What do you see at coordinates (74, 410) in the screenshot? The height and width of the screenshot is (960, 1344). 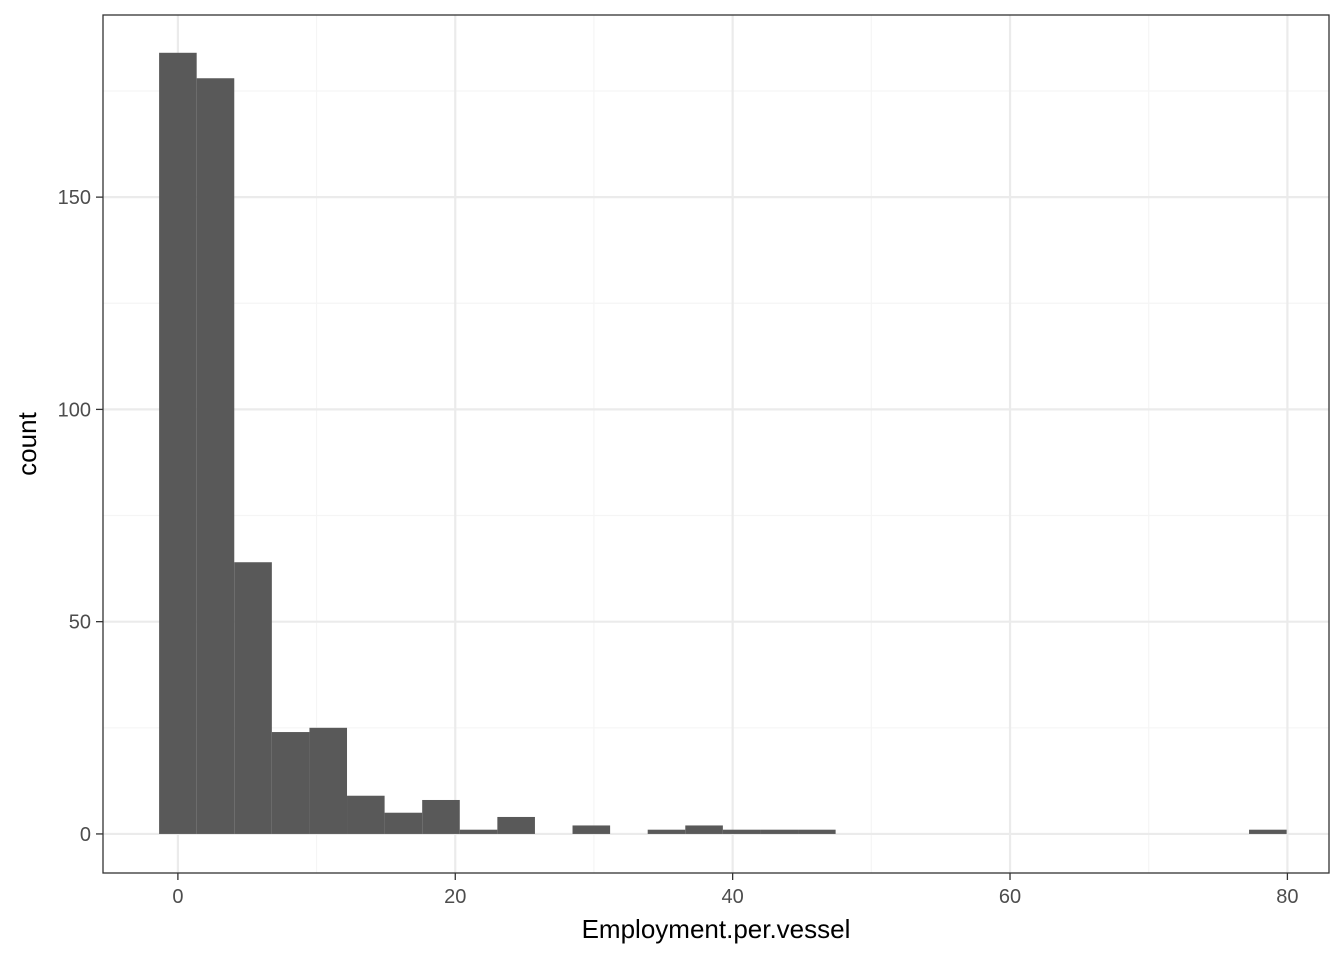 I see `y-tick-label: 100` at bounding box center [74, 410].